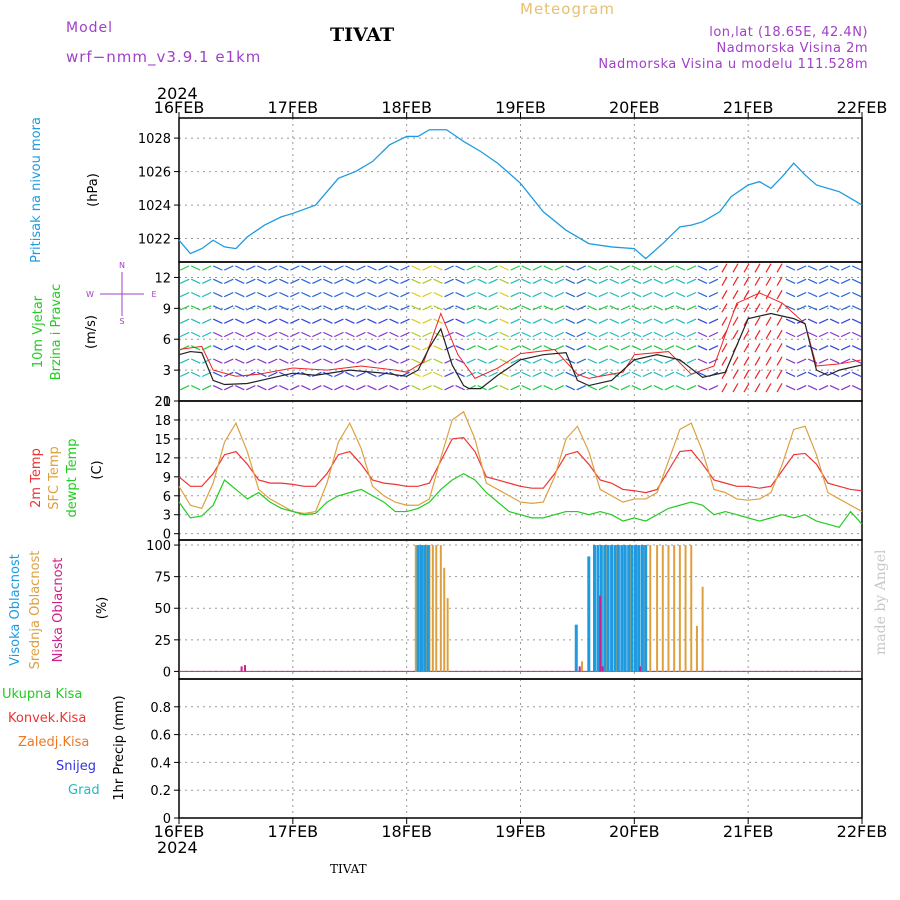 The width and height of the screenshot is (900, 900). Describe the element at coordinates (177, 847) in the screenshot. I see `year-bottom: 2024` at that location.